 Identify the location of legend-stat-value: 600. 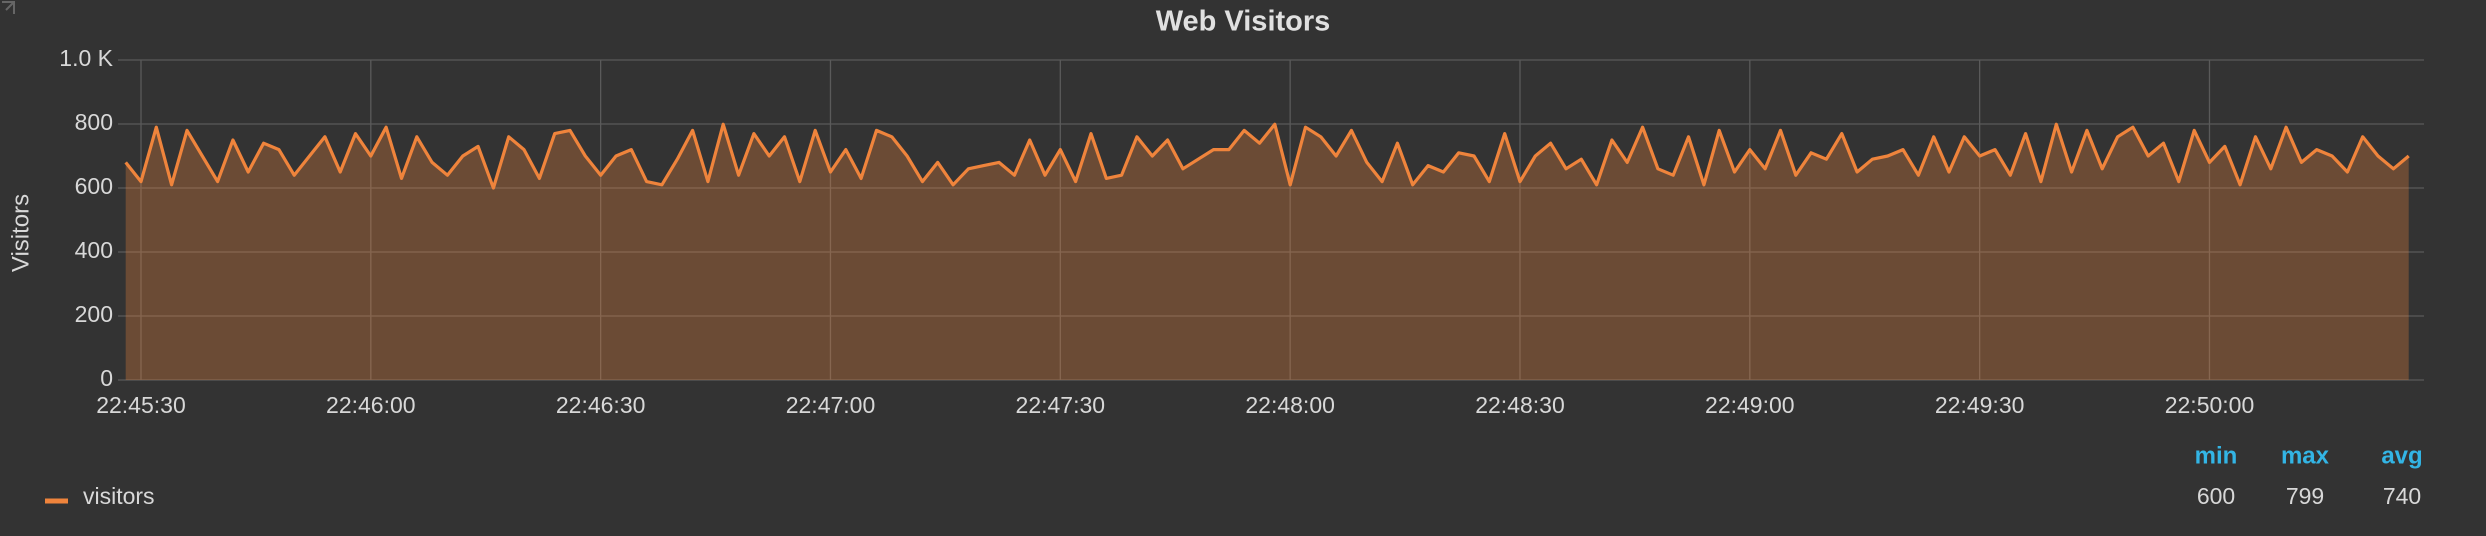
(2216, 496).